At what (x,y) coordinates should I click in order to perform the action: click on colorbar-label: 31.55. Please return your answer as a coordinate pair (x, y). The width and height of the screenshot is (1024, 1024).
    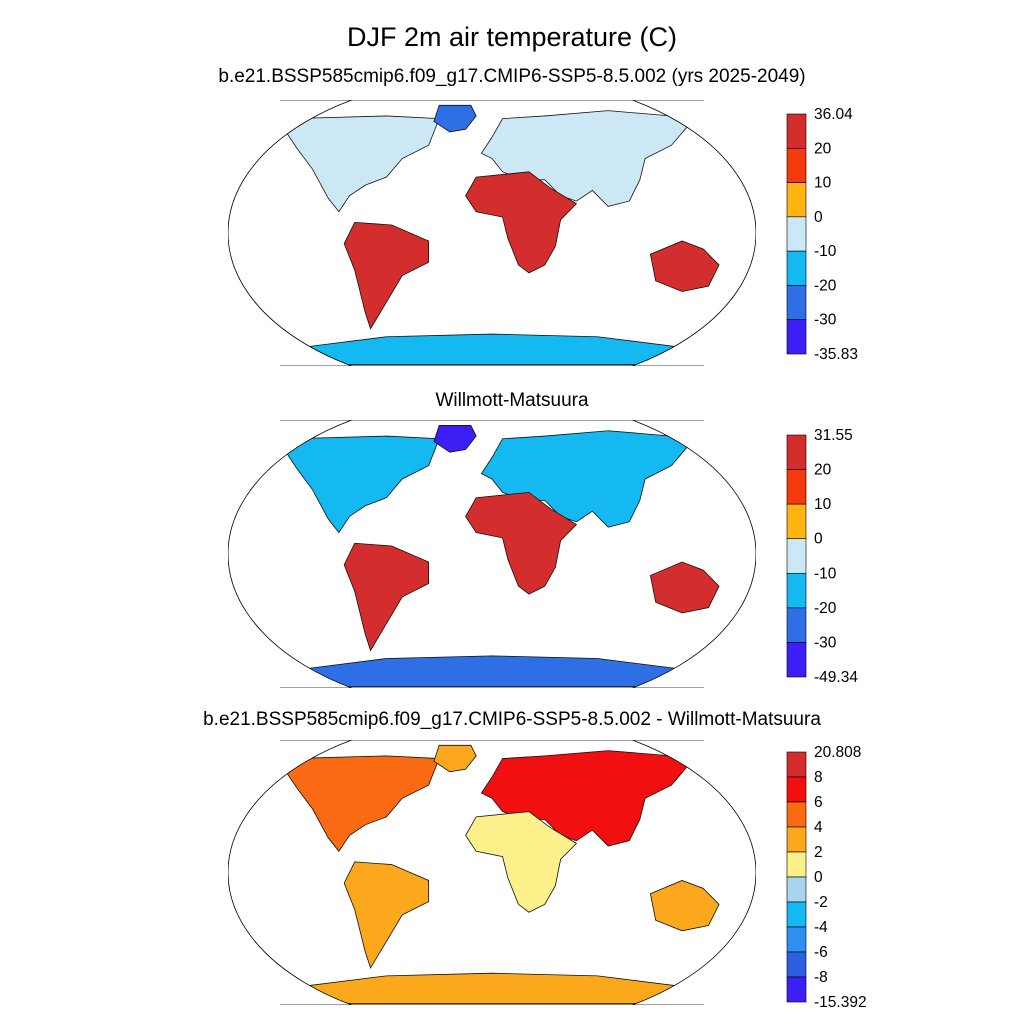
    Looking at the image, I should click on (833, 435).